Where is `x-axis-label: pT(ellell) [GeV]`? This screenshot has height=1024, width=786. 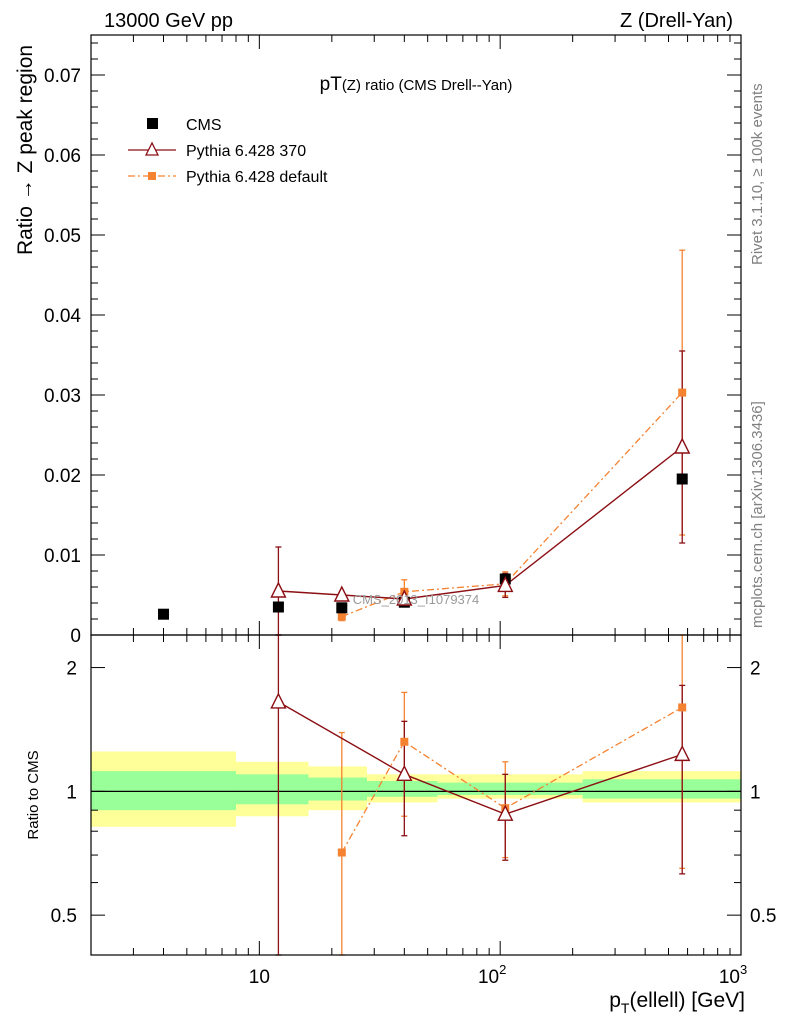
x-axis-label: pT(ellell) [GeV] is located at coordinates (677, 1002).